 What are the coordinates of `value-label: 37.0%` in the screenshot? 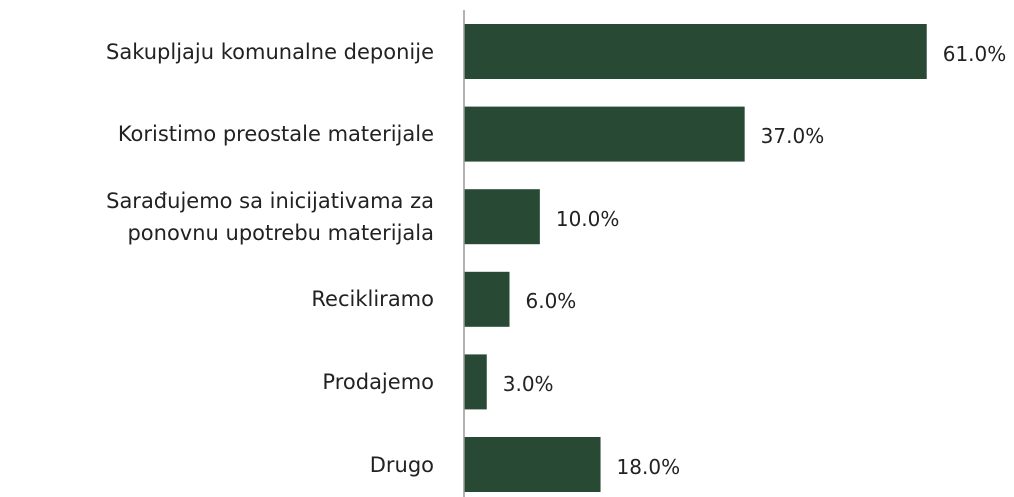 It's located at (792, 136).